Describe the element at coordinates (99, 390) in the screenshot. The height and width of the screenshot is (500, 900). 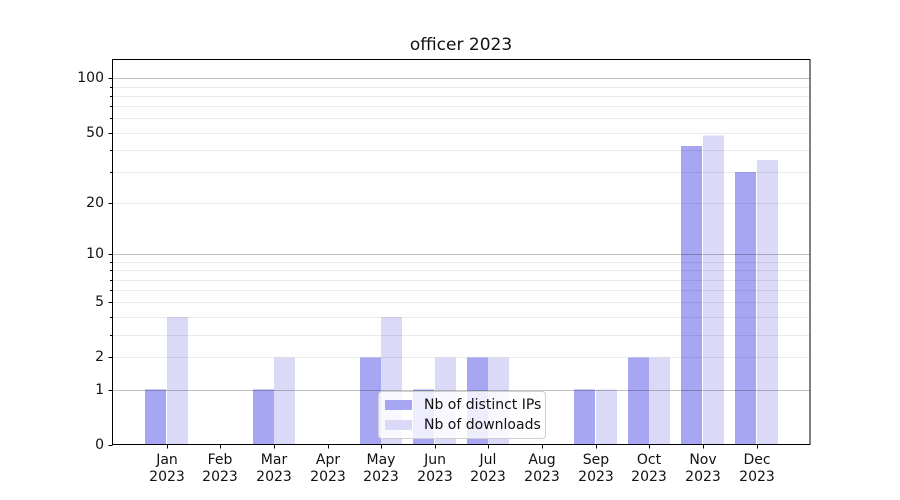
I see `y-tick-label-1: 1` at that location.